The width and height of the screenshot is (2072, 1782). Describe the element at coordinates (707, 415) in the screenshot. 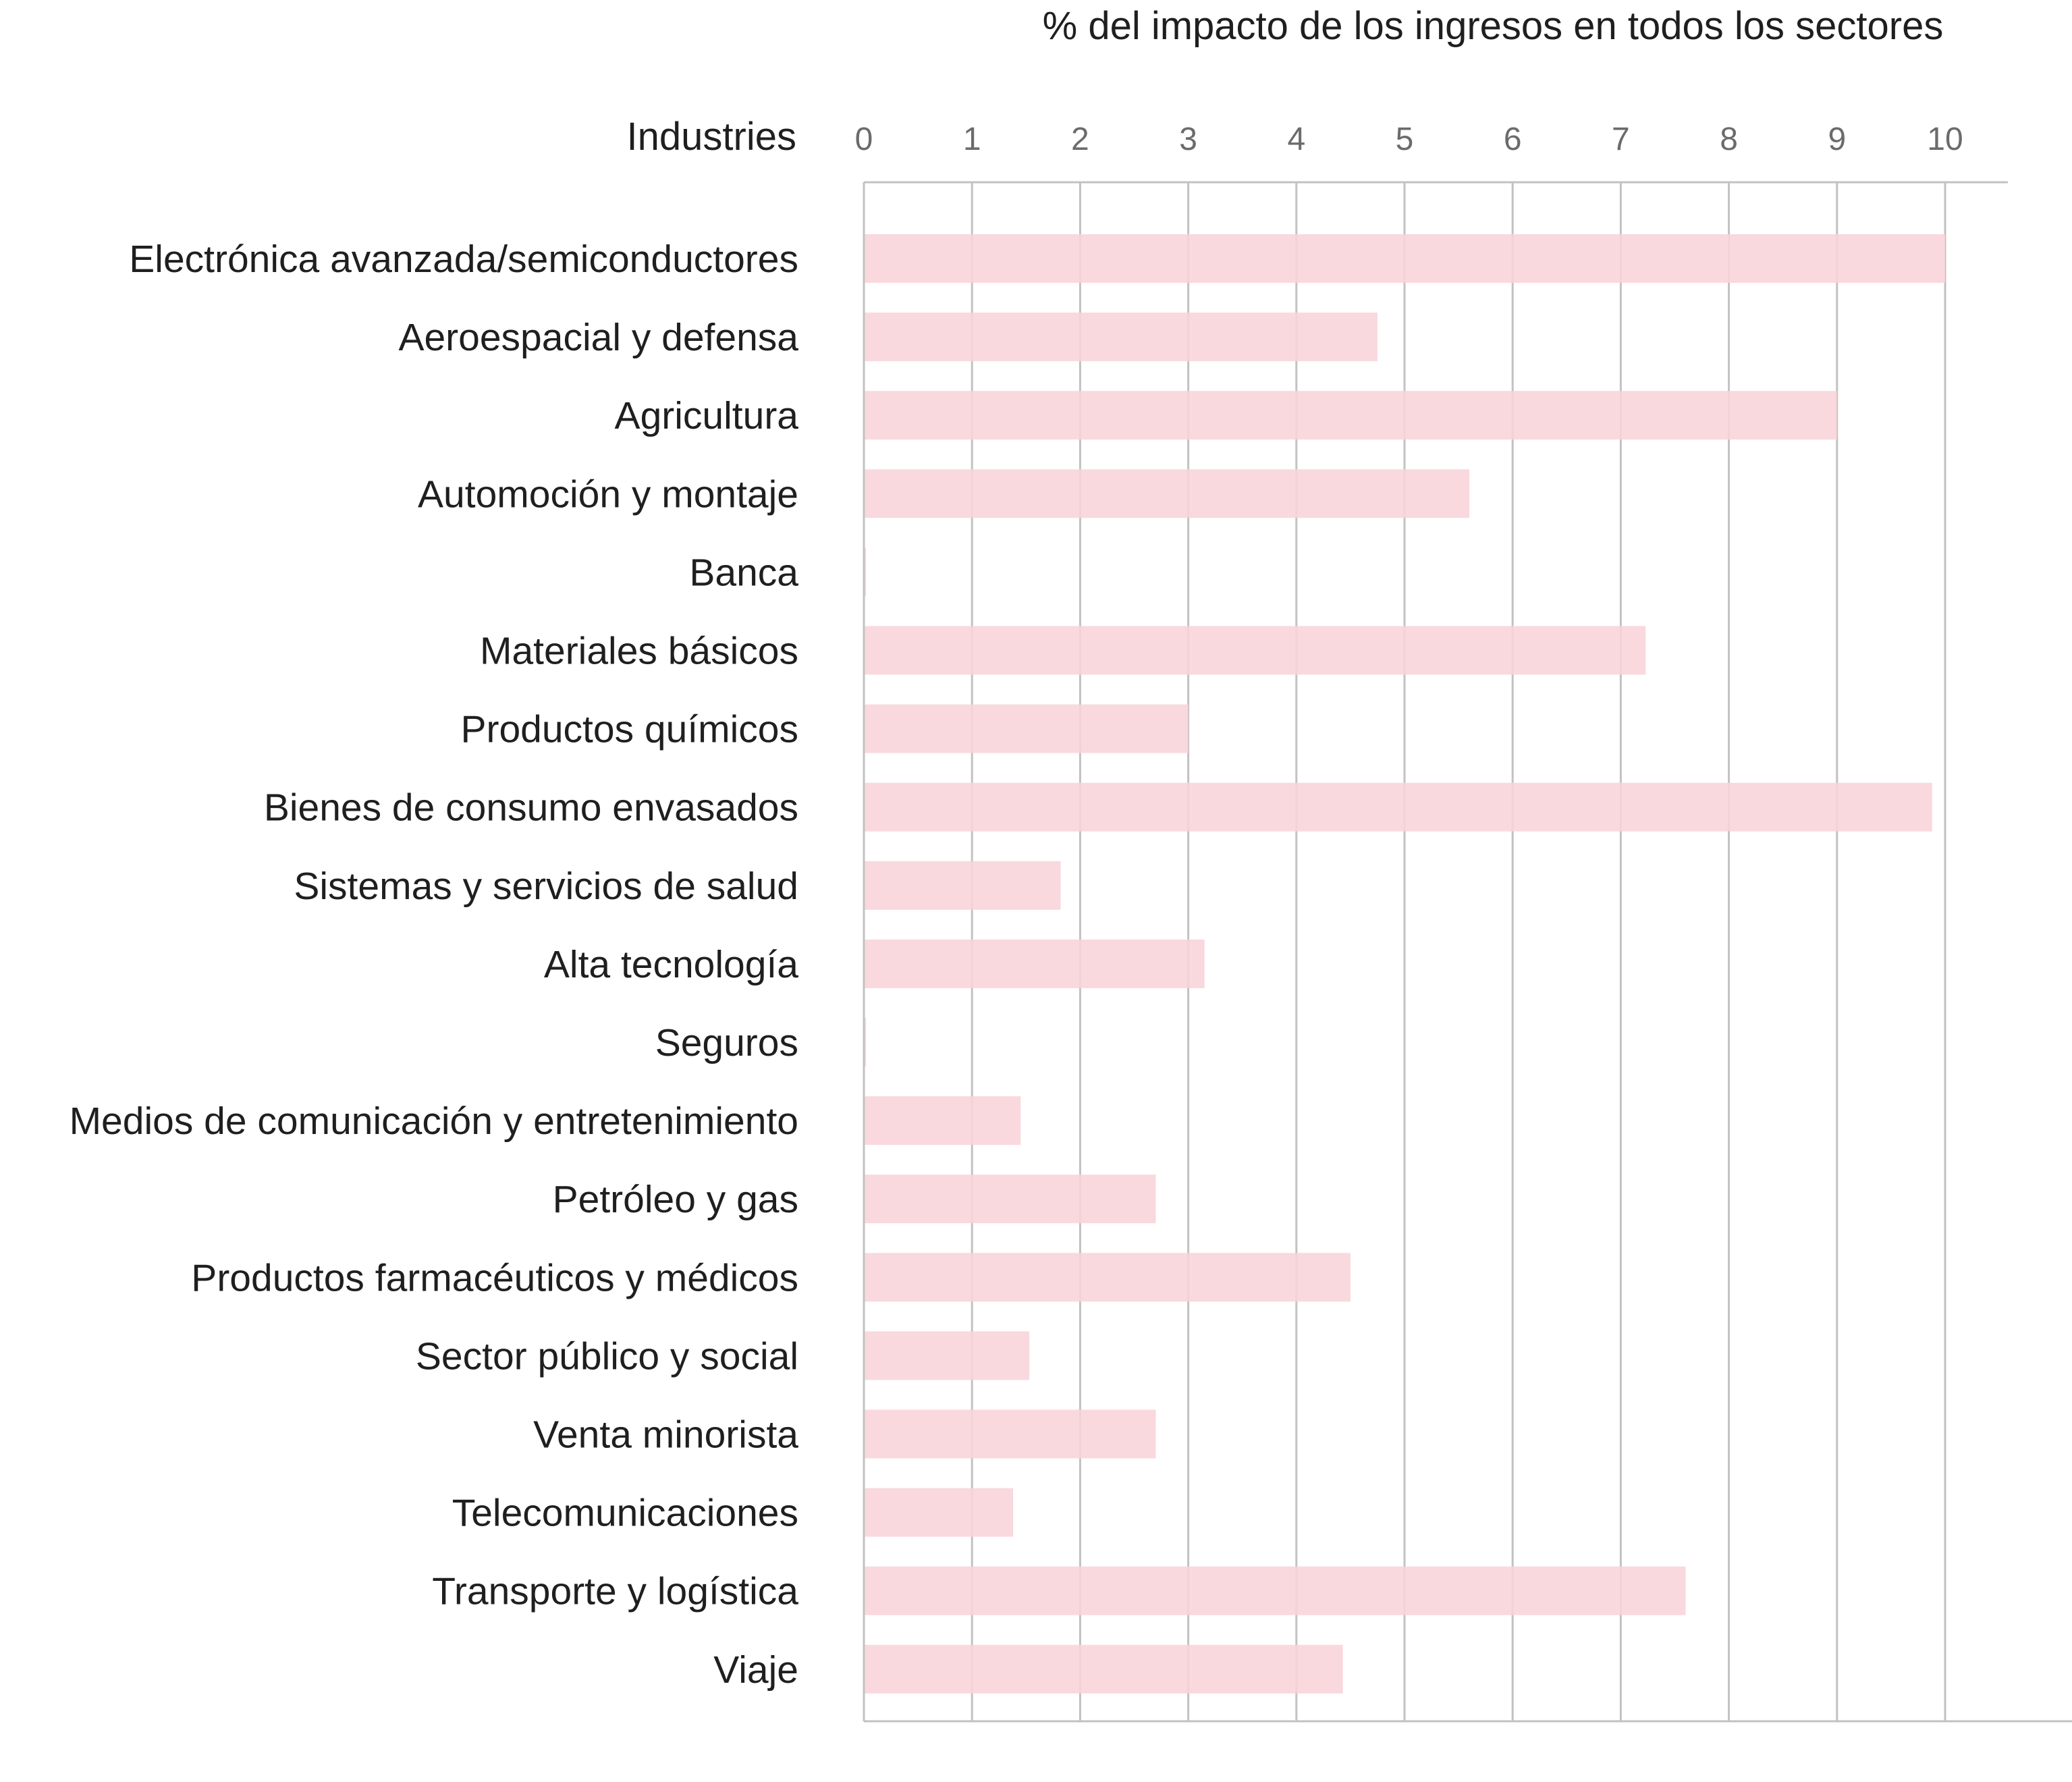

I see `category-label: Agricultura` at that location.